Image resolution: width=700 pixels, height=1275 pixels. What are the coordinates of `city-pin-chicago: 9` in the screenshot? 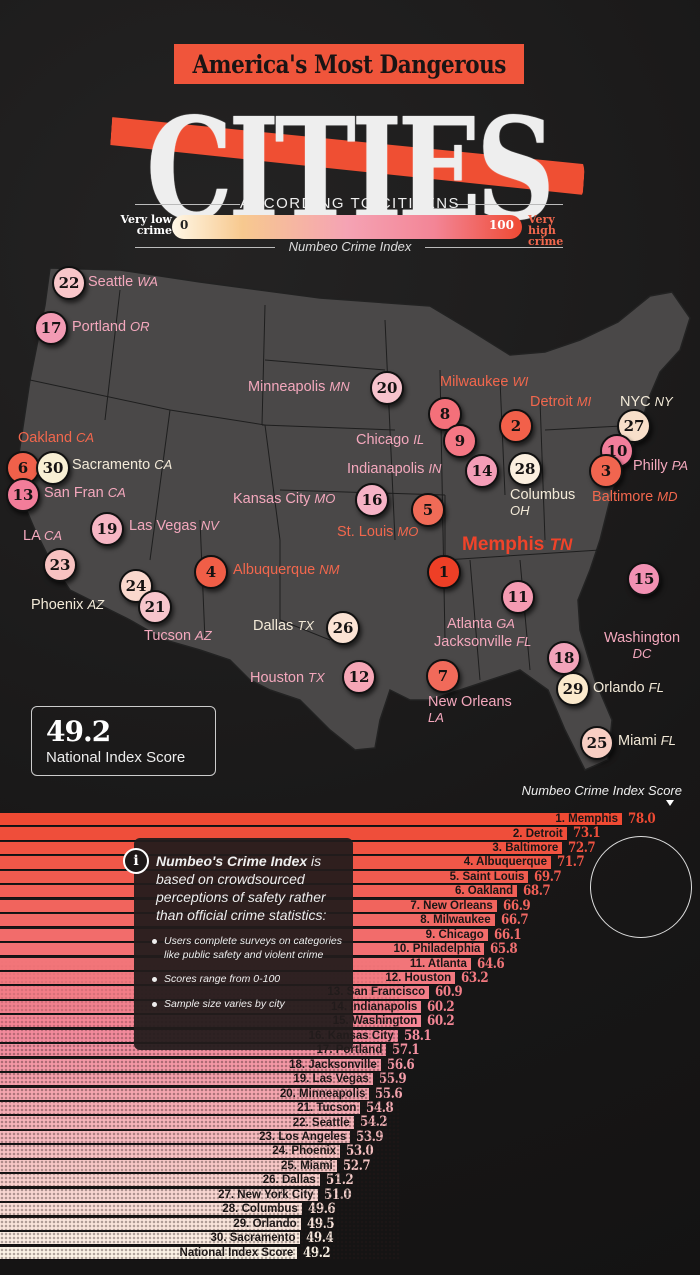 It's located at (460, 441).